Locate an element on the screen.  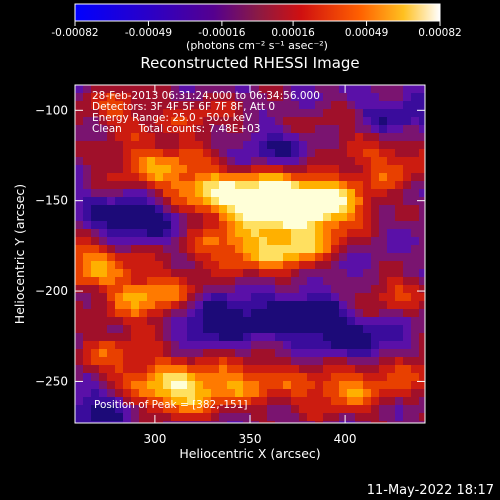
chart-title: Reconstructed RHESSI Image is located at coordinates (249, 63).